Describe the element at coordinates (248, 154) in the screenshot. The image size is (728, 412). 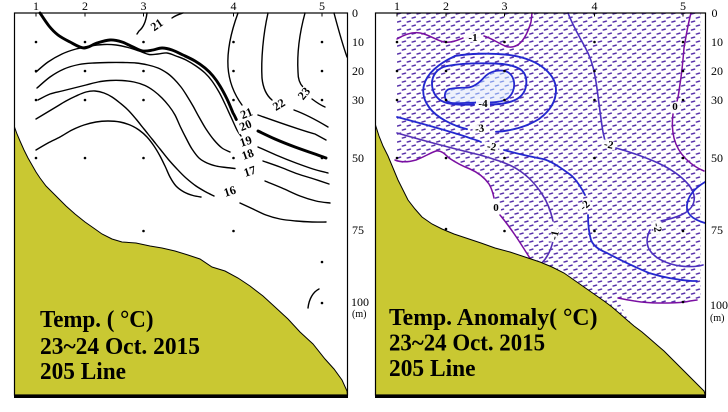
I see `svg-text: 18` at that location.